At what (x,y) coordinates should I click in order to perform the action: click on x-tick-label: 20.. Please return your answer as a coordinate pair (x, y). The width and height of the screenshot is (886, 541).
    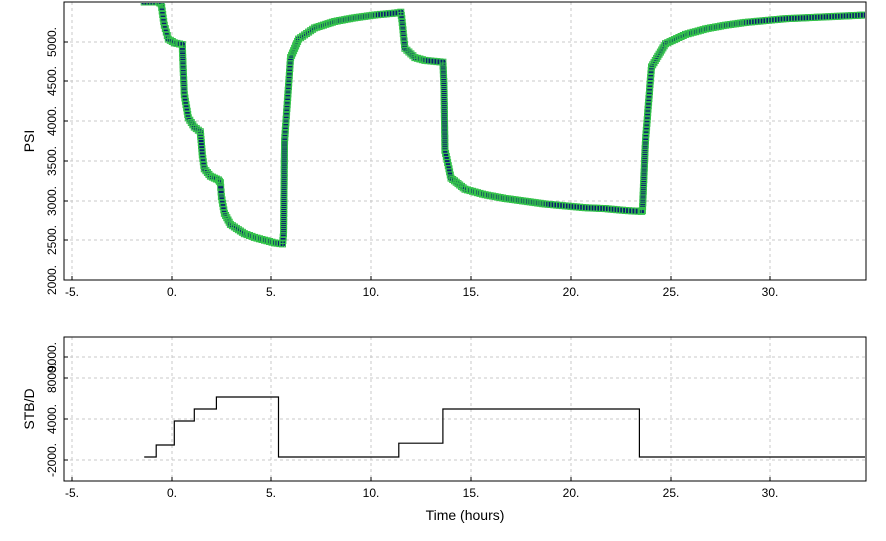
    Looking at the image, I should click on (571, 493).